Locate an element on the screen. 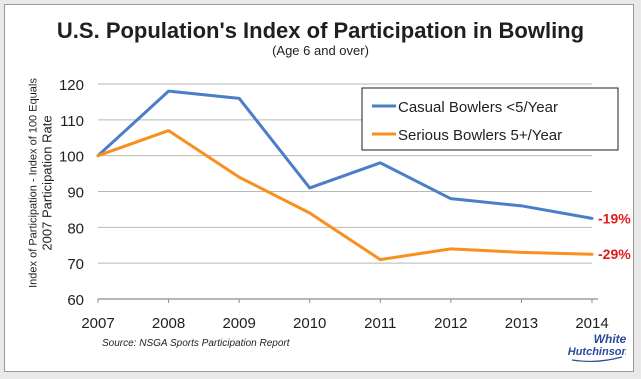 The image size is (641, 379). y-tick-label: 110 is located at coordinates (72, 121).